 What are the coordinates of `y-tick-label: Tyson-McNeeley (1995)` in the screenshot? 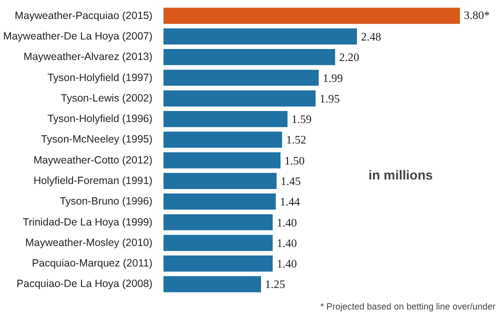 It's located at (97, 140).